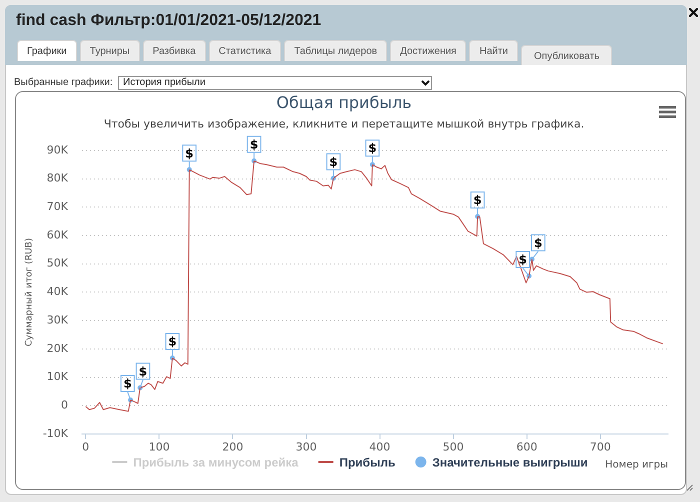 This screenshot has height=502, width=700. What do you see at coordinates (233, 447) in the screenshot?
I see `x-tick-label: 200` at bounding box center [233, 447].